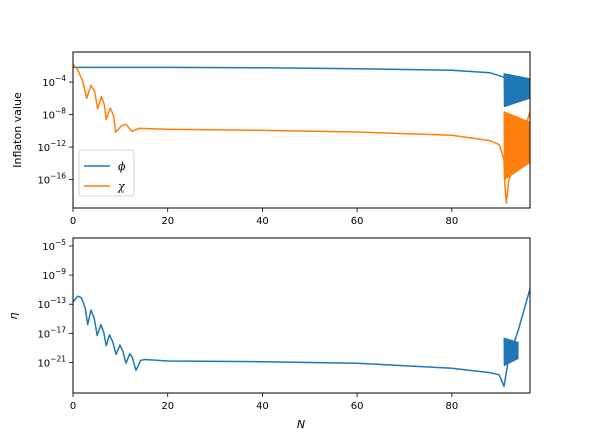  I want to click on inflaton-x-tick-label: 80, so click(451, 221).